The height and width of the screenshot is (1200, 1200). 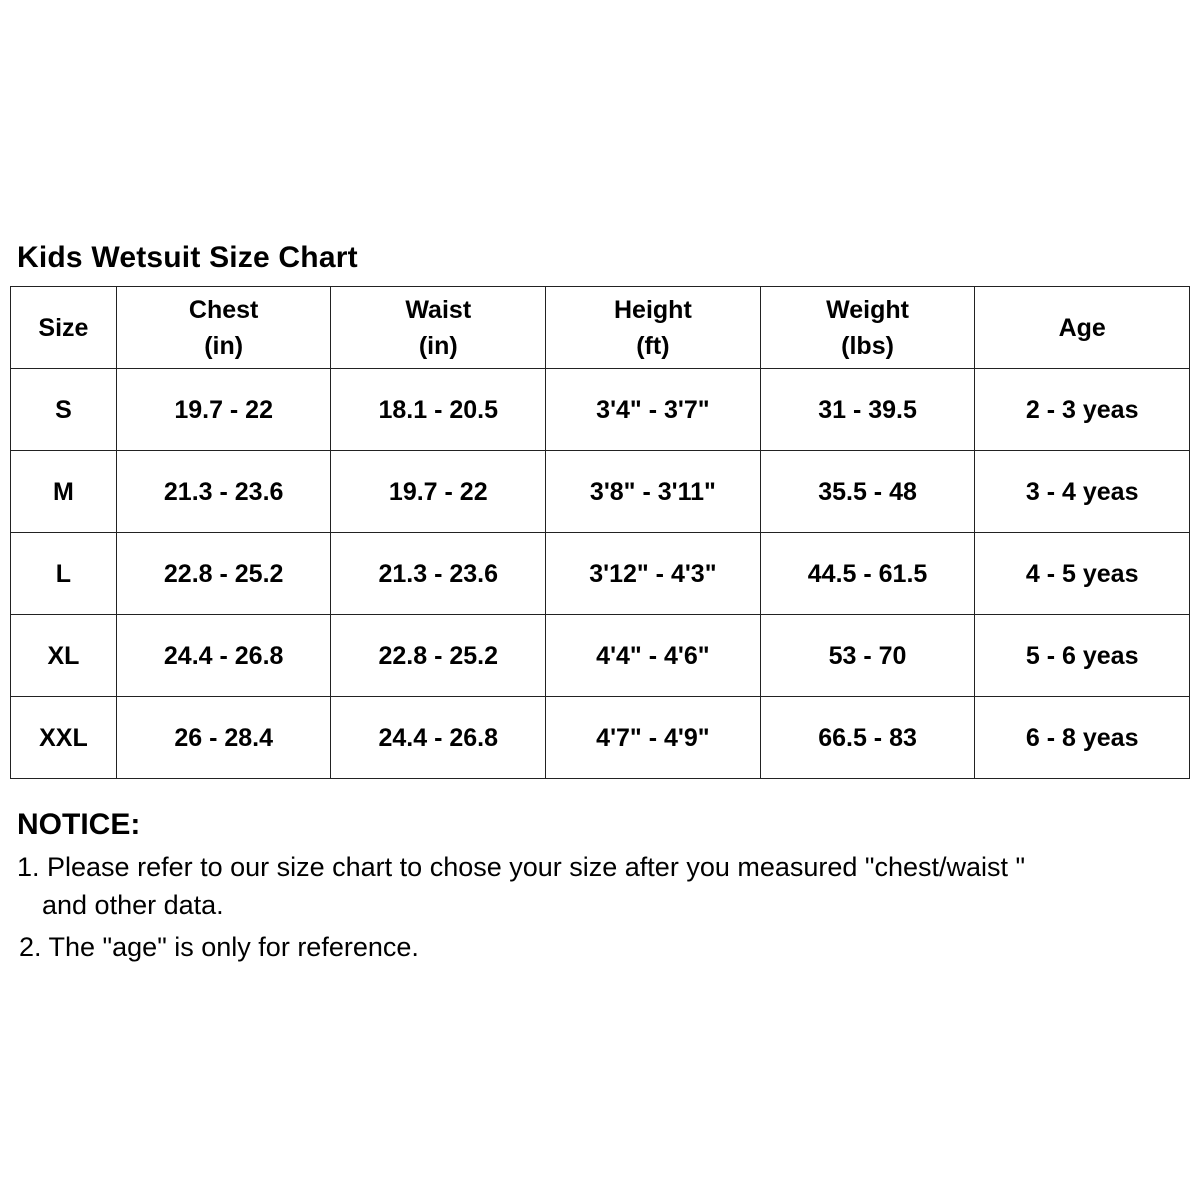 I want to click on table-cell: XXL, so click(x=63, y=737).